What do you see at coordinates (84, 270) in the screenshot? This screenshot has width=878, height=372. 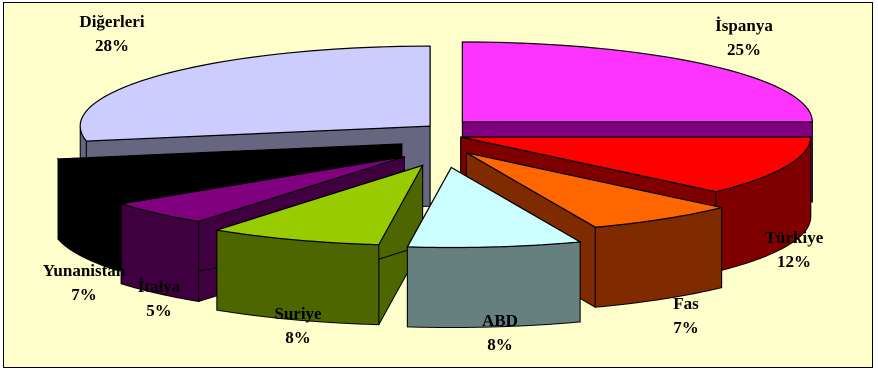 I see `slice-label: Yunanistan` at bounding box center [84, 270].